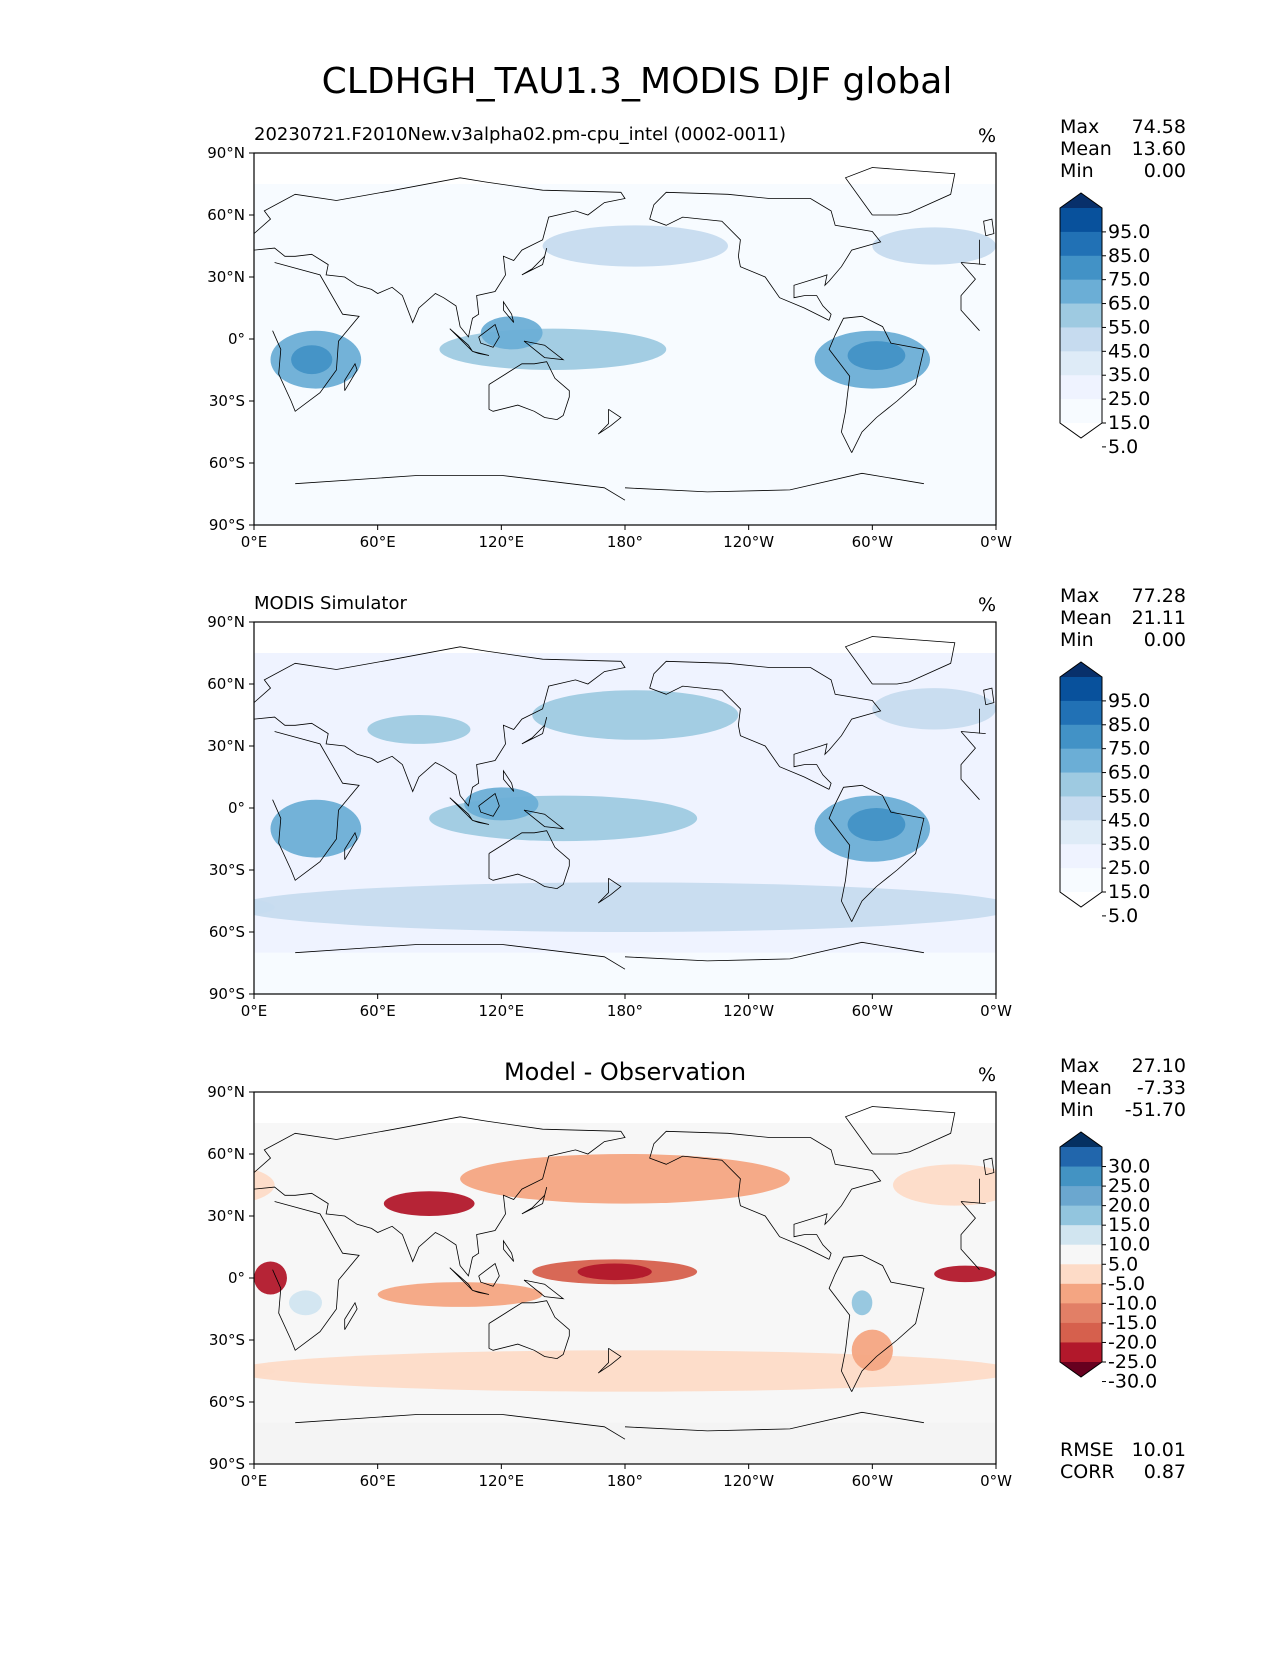  I want to click on lon-tick-label: 120°E, so click(502, 1481).